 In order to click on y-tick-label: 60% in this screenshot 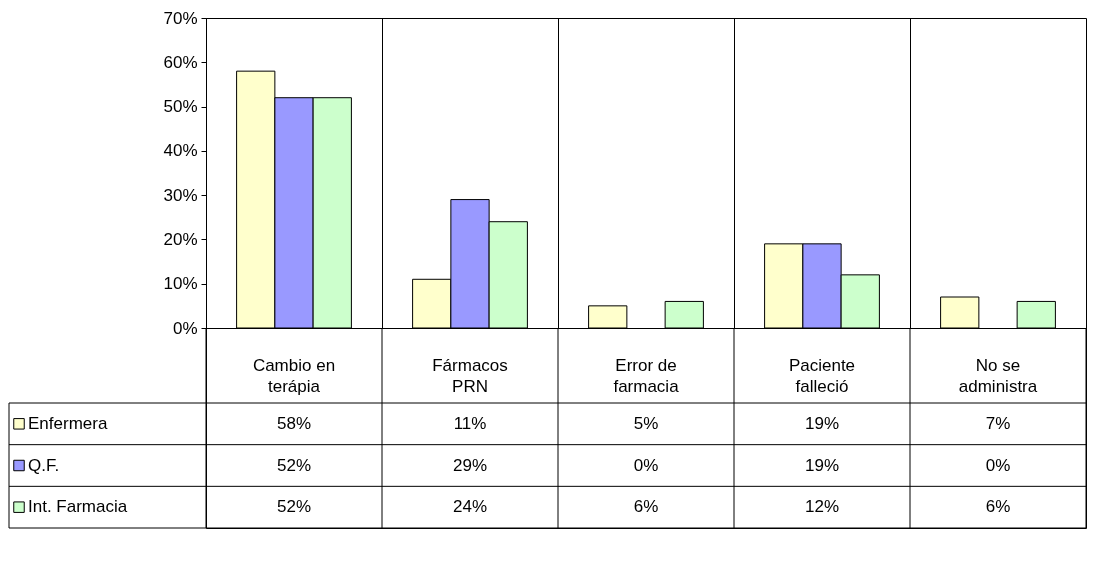, I will do `click(180, 62)`.